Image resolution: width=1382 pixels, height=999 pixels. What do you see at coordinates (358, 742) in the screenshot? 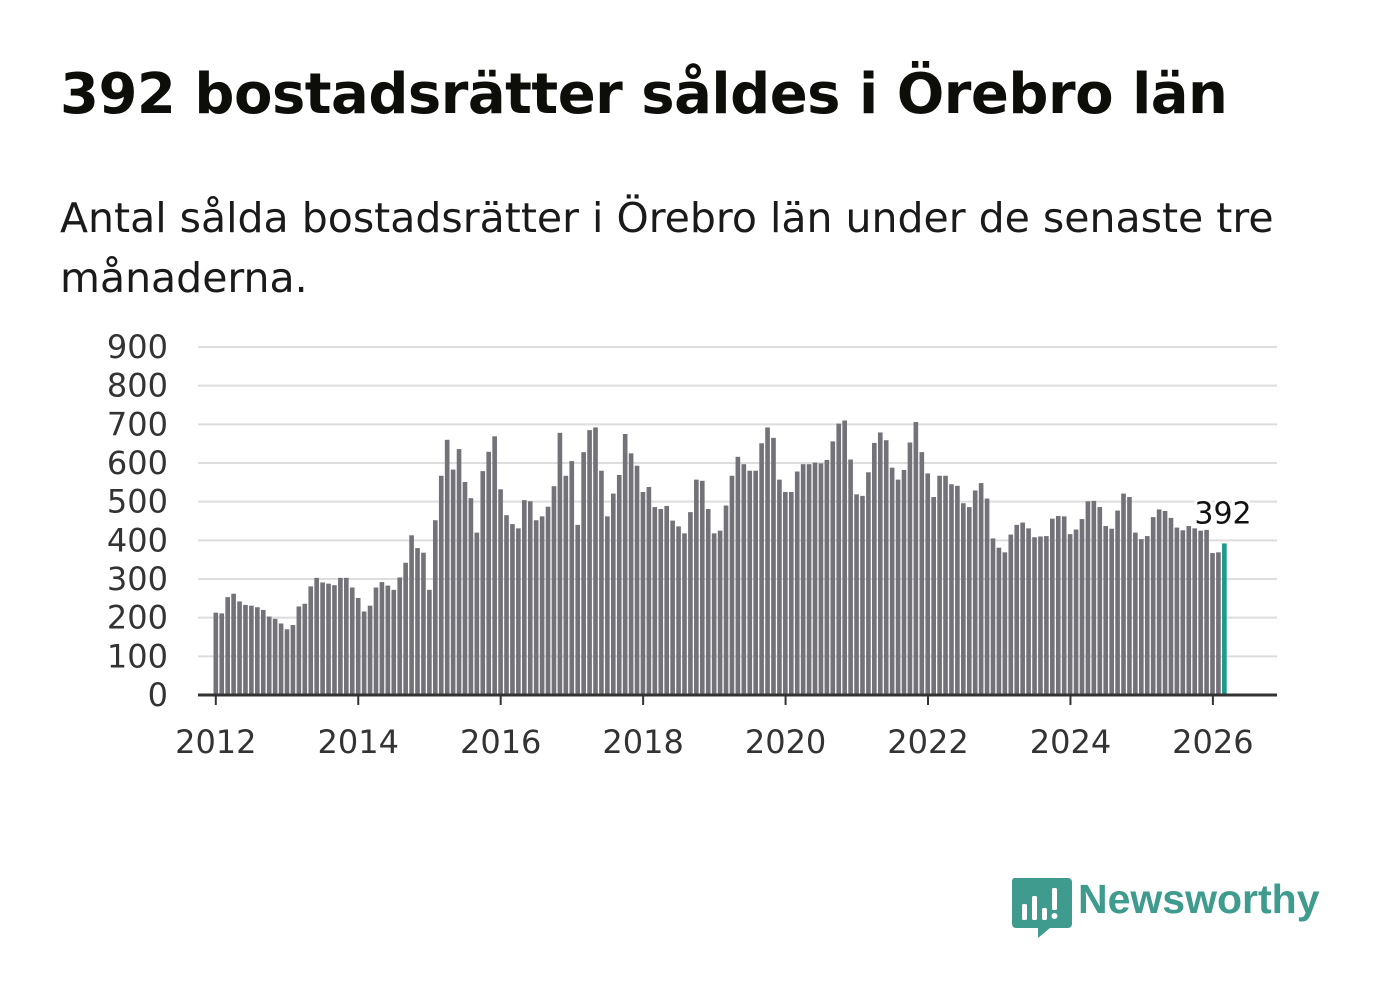
I see `x-tick-label: 2014` at bounding box center [358, 742].